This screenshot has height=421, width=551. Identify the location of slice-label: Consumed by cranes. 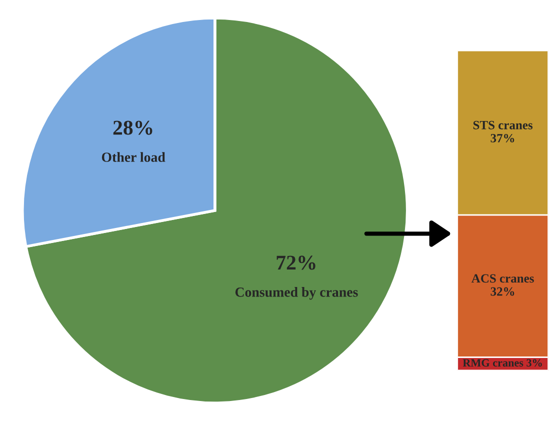
(296, 293).